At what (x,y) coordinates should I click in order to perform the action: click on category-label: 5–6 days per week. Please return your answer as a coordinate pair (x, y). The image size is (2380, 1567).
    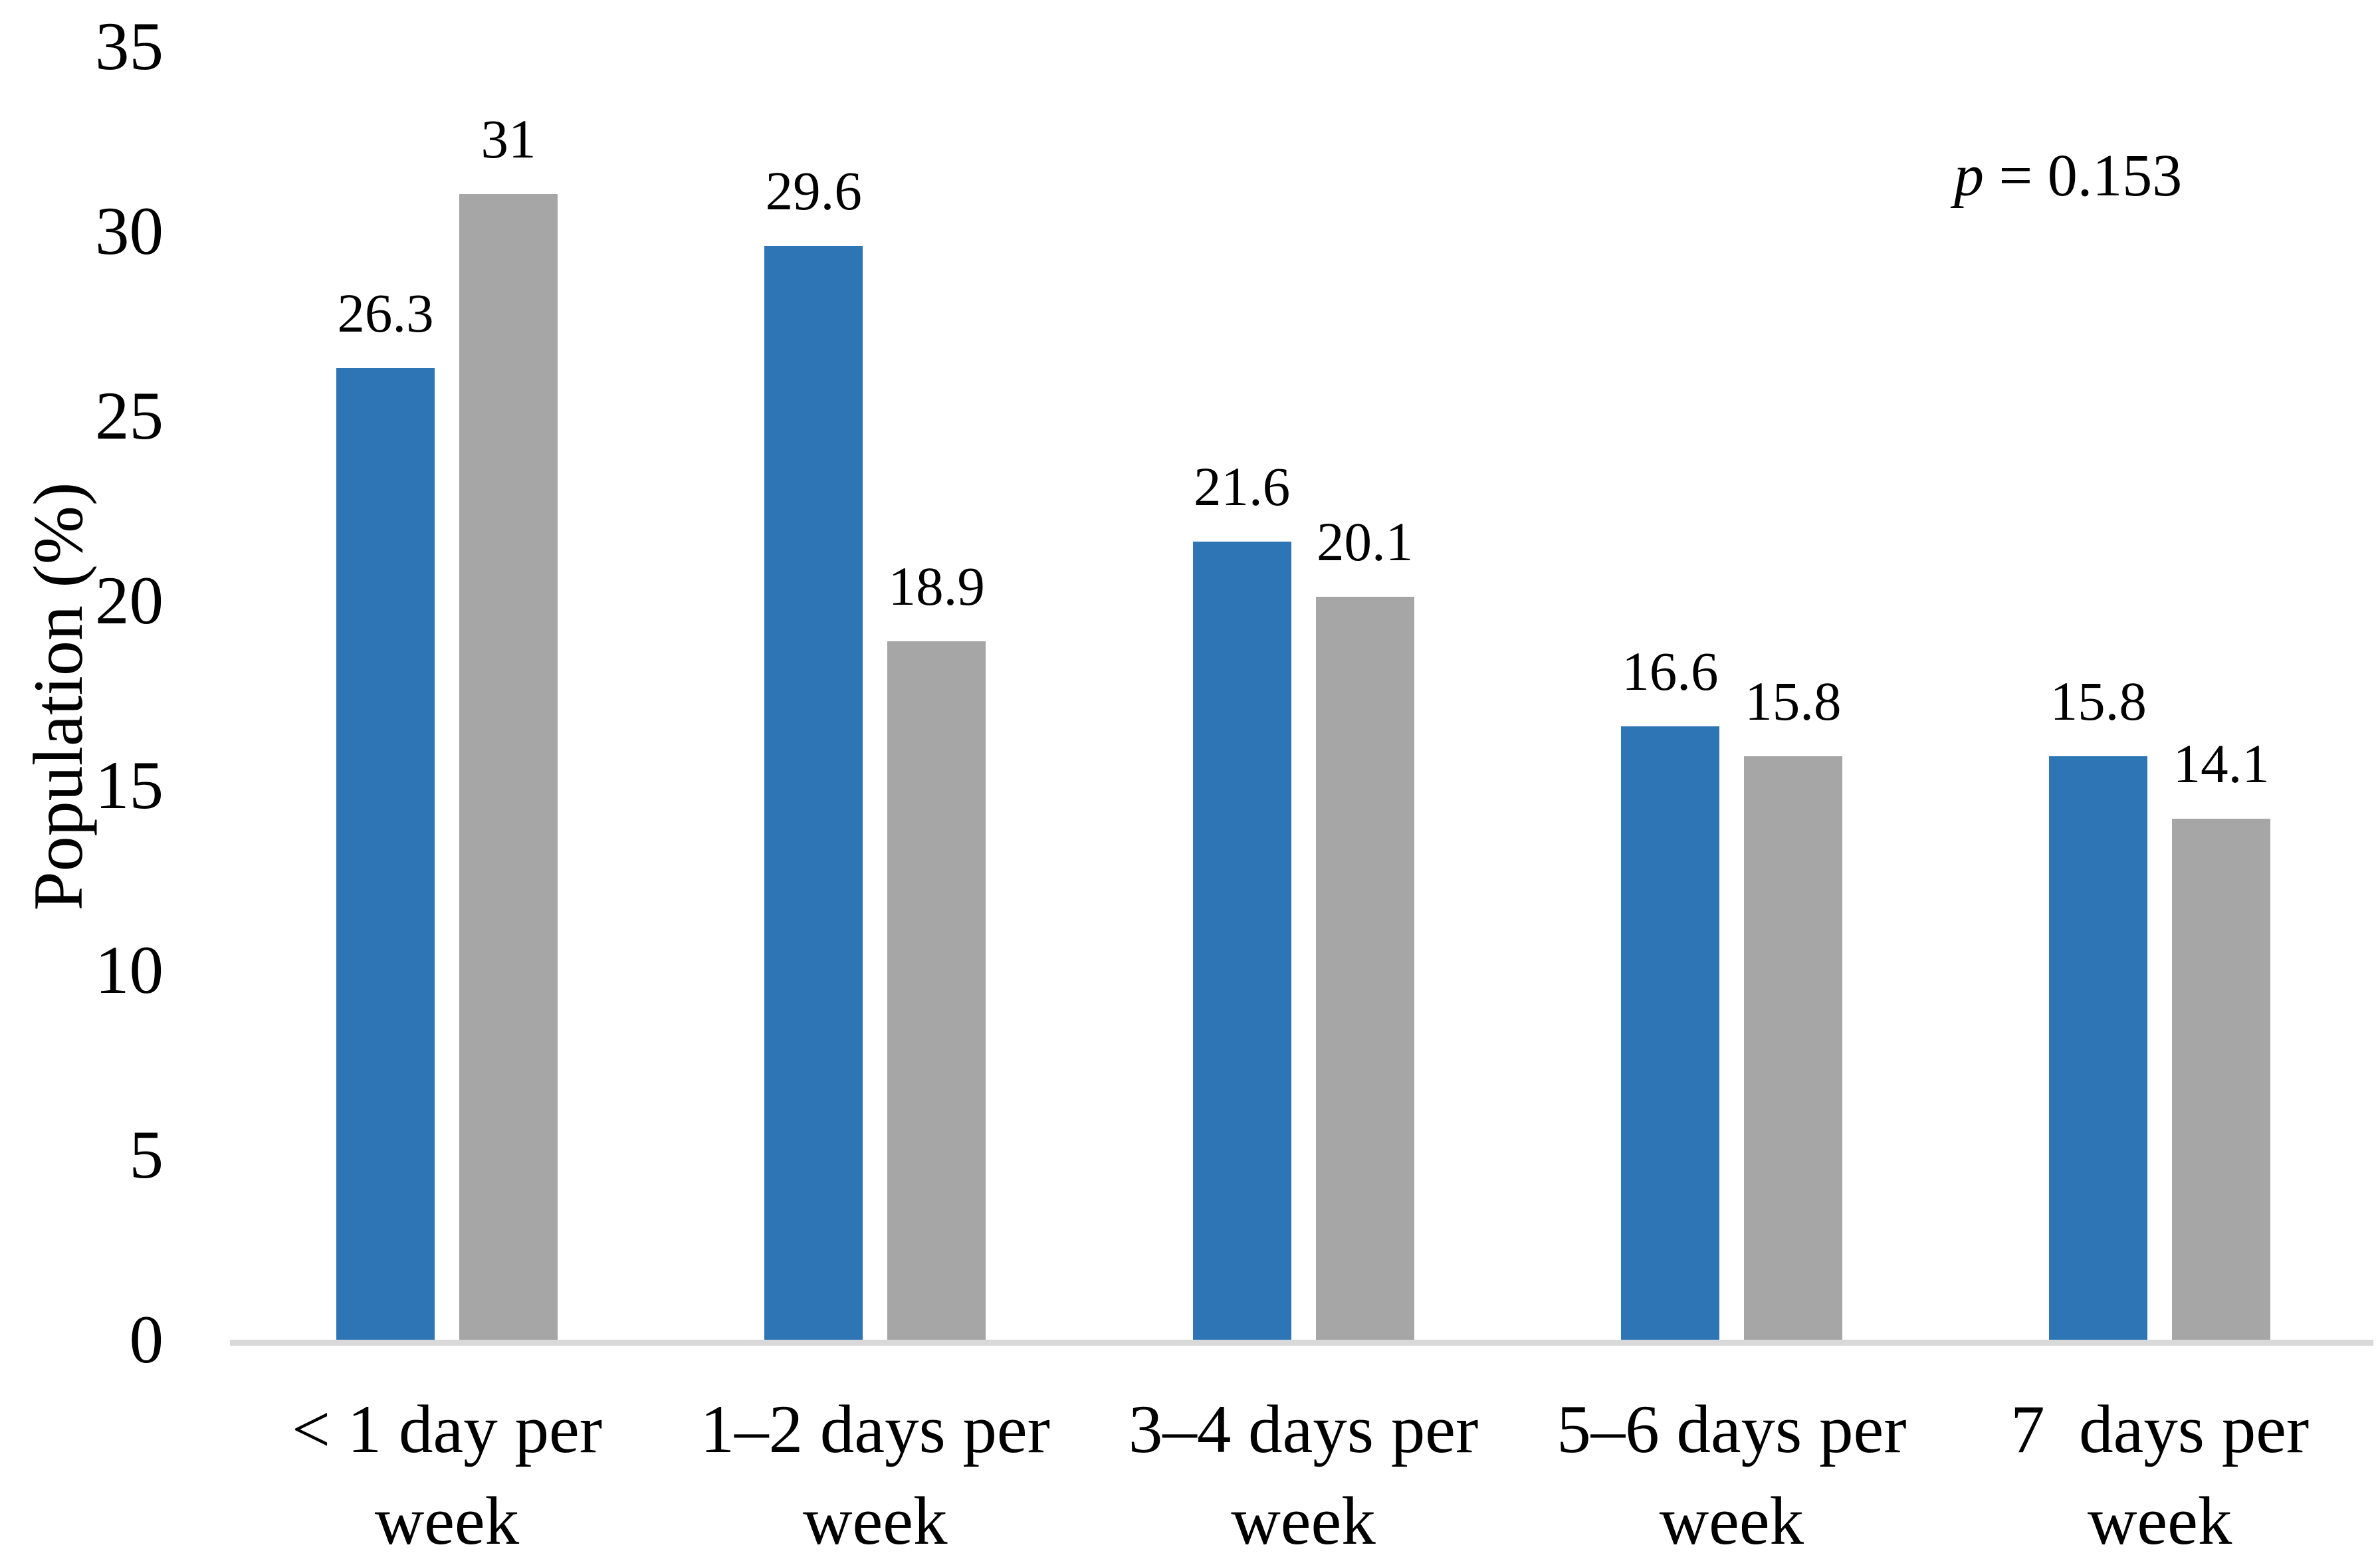
    Looking at the image, I should click on (1731, 1475).